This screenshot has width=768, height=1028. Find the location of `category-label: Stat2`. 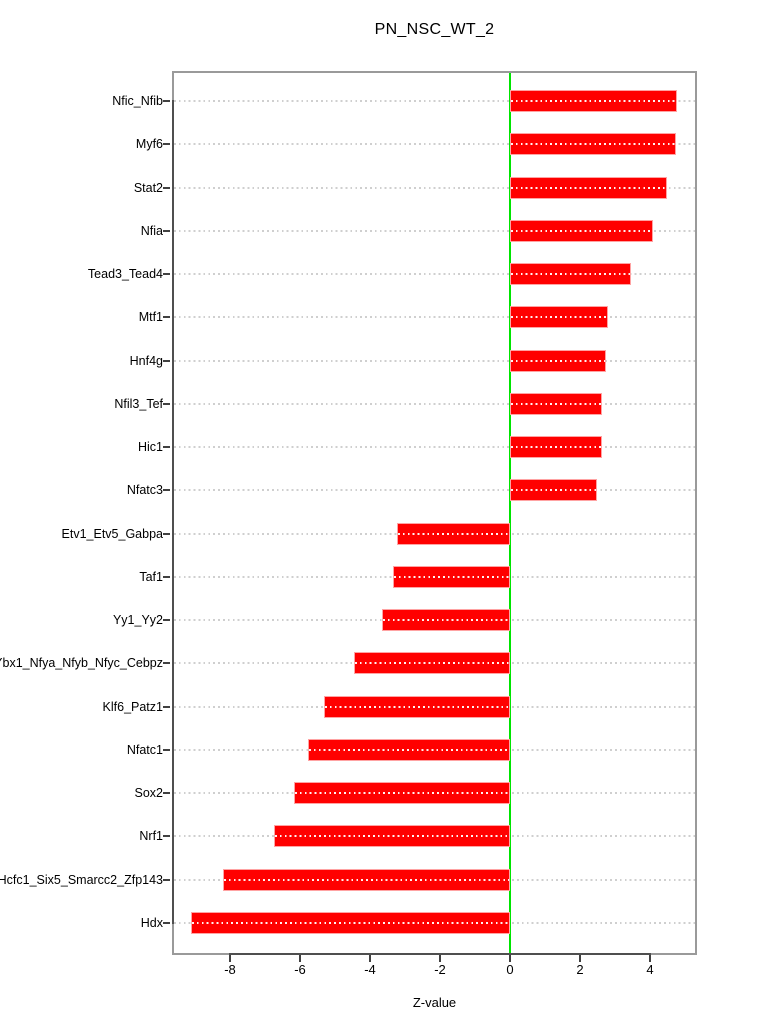

category-label: Stat2 is located at coordinates (148, 187).